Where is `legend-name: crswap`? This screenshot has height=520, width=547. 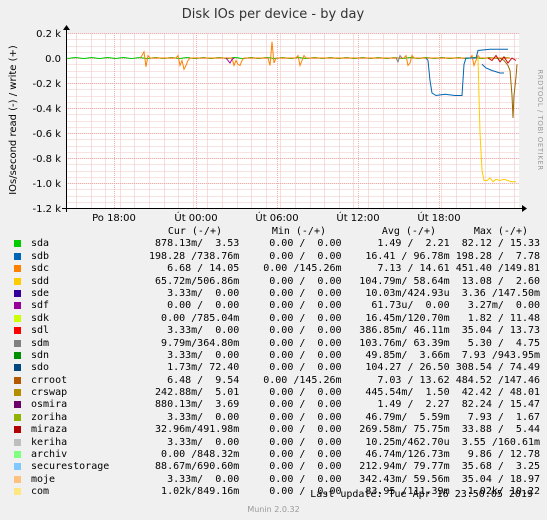 legend-name: crswap is located at coordinates (49, 393).